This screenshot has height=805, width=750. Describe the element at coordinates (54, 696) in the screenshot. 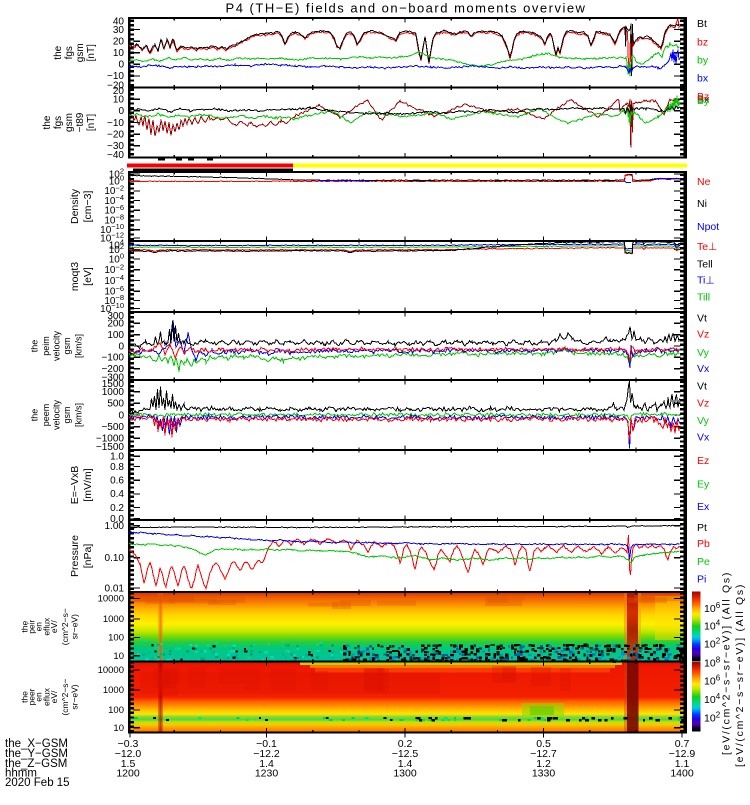

I see `svg-text: eV/` at that location.